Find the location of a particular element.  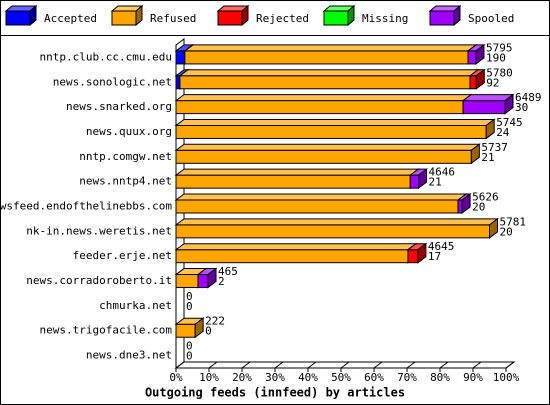

total-label: 222 is located at coordinates (215, 321).